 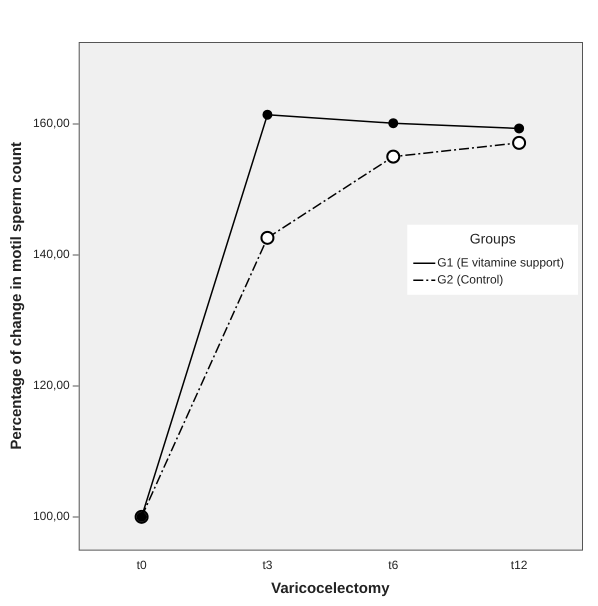 I want to click on x-tick-label: t3, so click(x=267, y=565).